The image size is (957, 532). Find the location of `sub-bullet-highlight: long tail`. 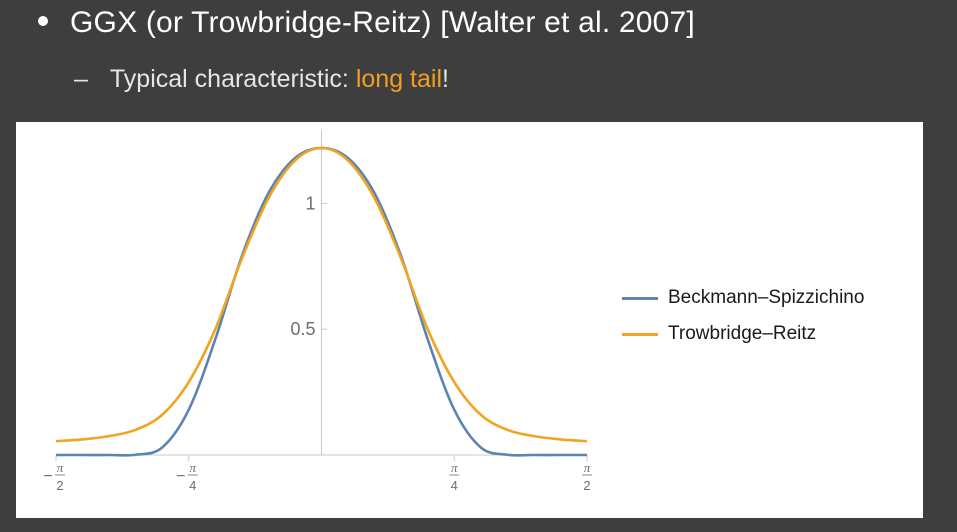

sub-bullet-highlight: long tail is located at coordinates (398, 79).